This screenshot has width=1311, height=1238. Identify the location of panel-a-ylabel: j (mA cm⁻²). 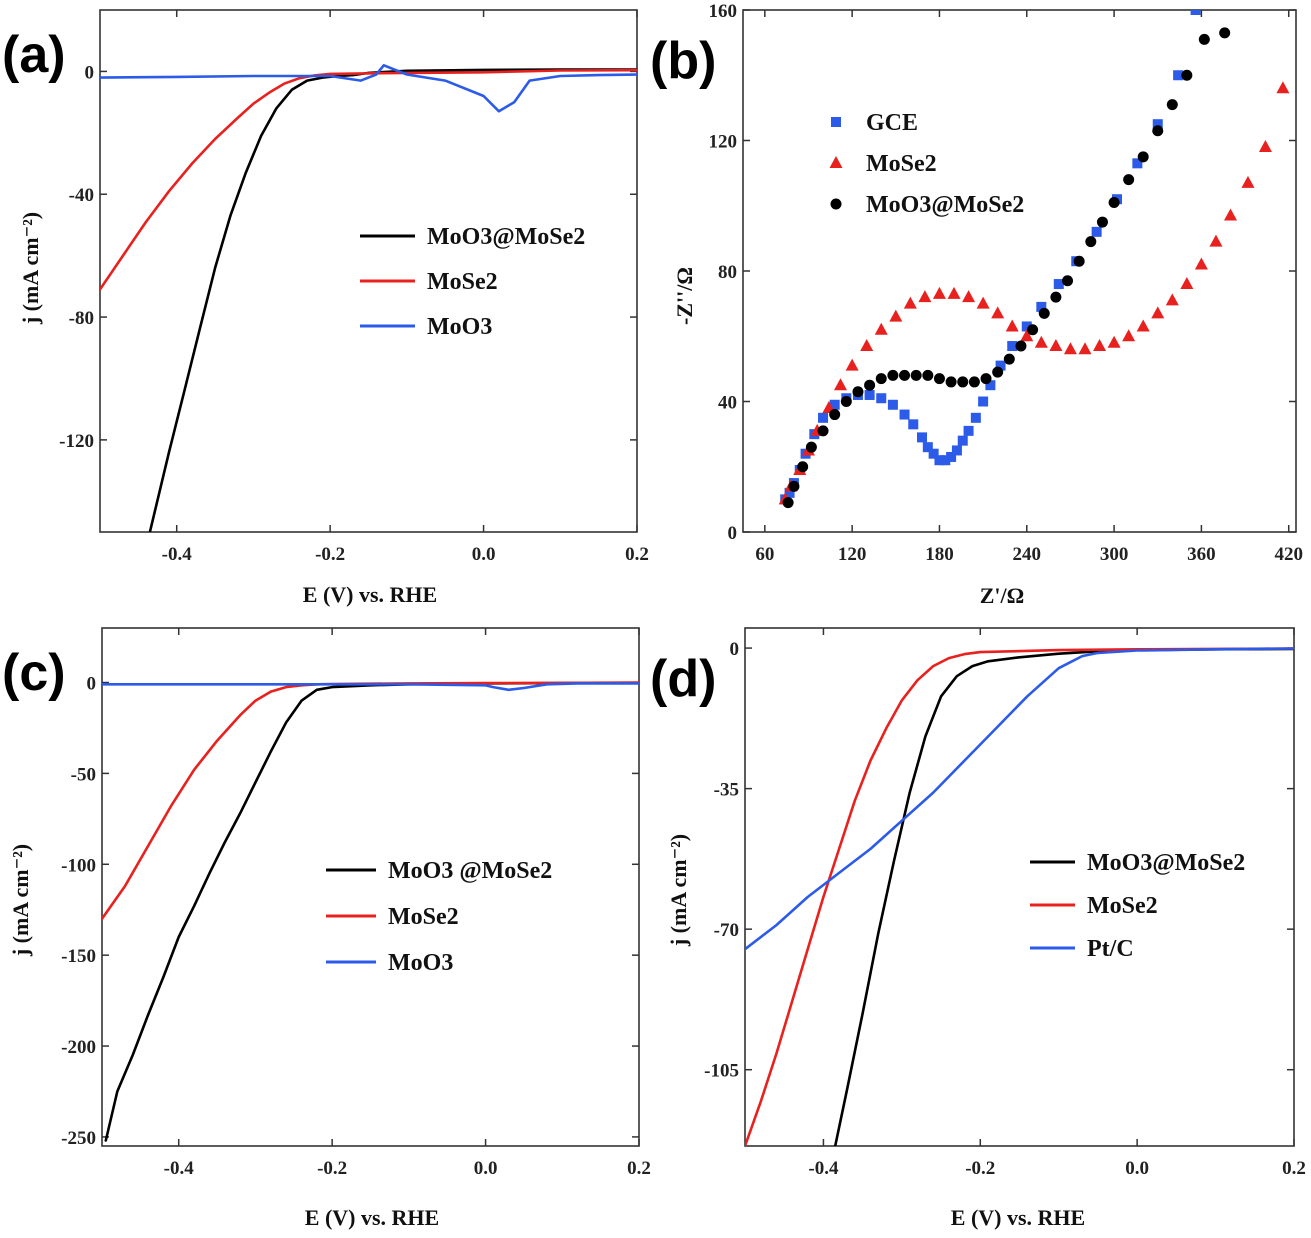
(30, 268).